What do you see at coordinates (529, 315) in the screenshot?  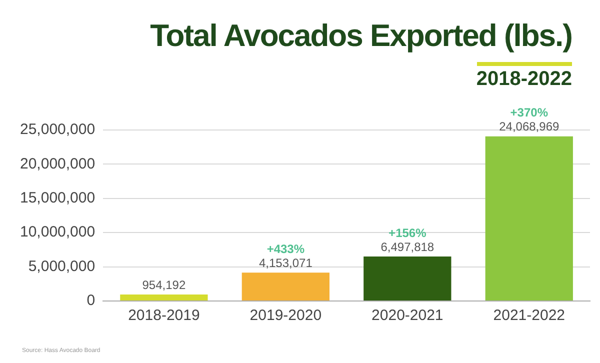 I see `x-tick-label: 2021-2022` at bounding box center [529, 315].